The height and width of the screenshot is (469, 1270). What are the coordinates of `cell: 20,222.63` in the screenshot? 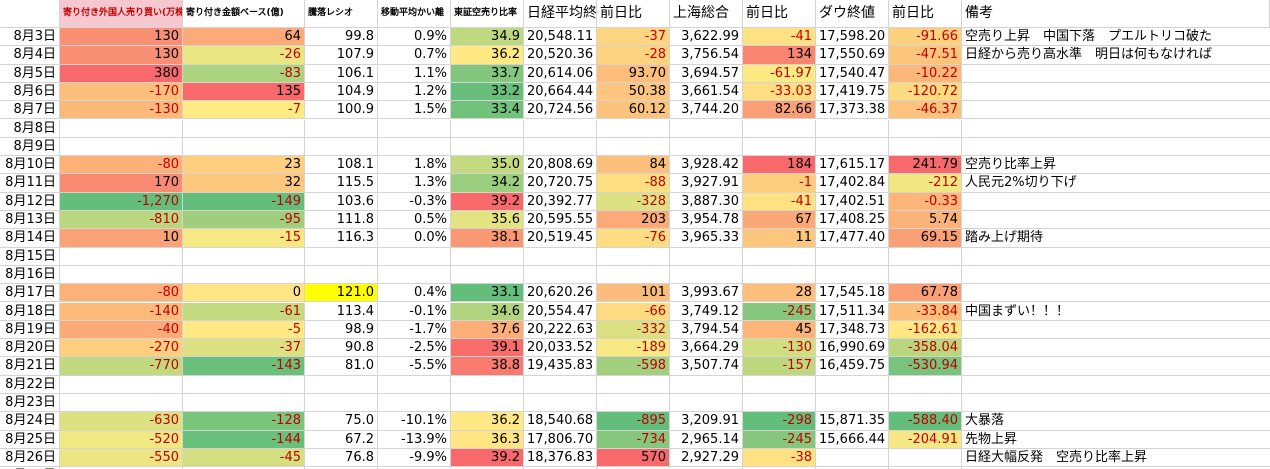 It's located at (560, 330).